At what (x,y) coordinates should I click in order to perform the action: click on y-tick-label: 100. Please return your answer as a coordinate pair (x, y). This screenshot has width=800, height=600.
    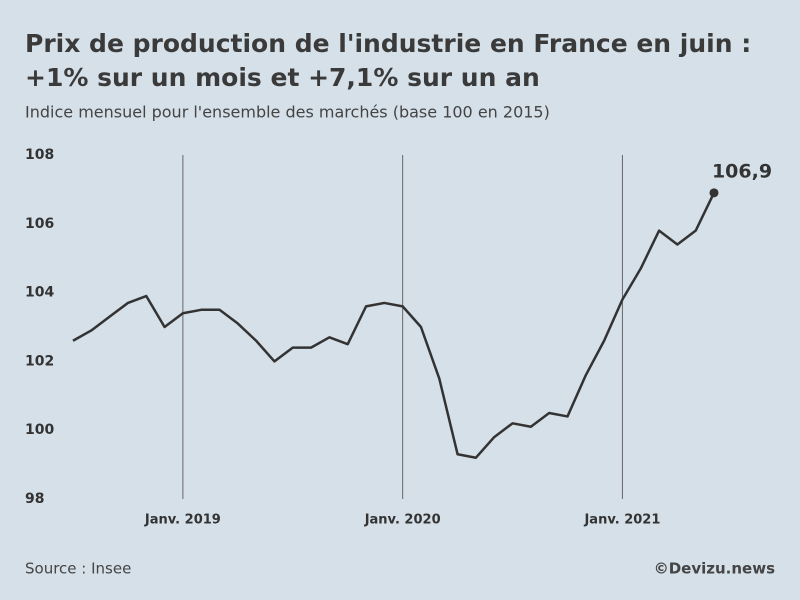
    Looking at the image, I should click on (39, 430).